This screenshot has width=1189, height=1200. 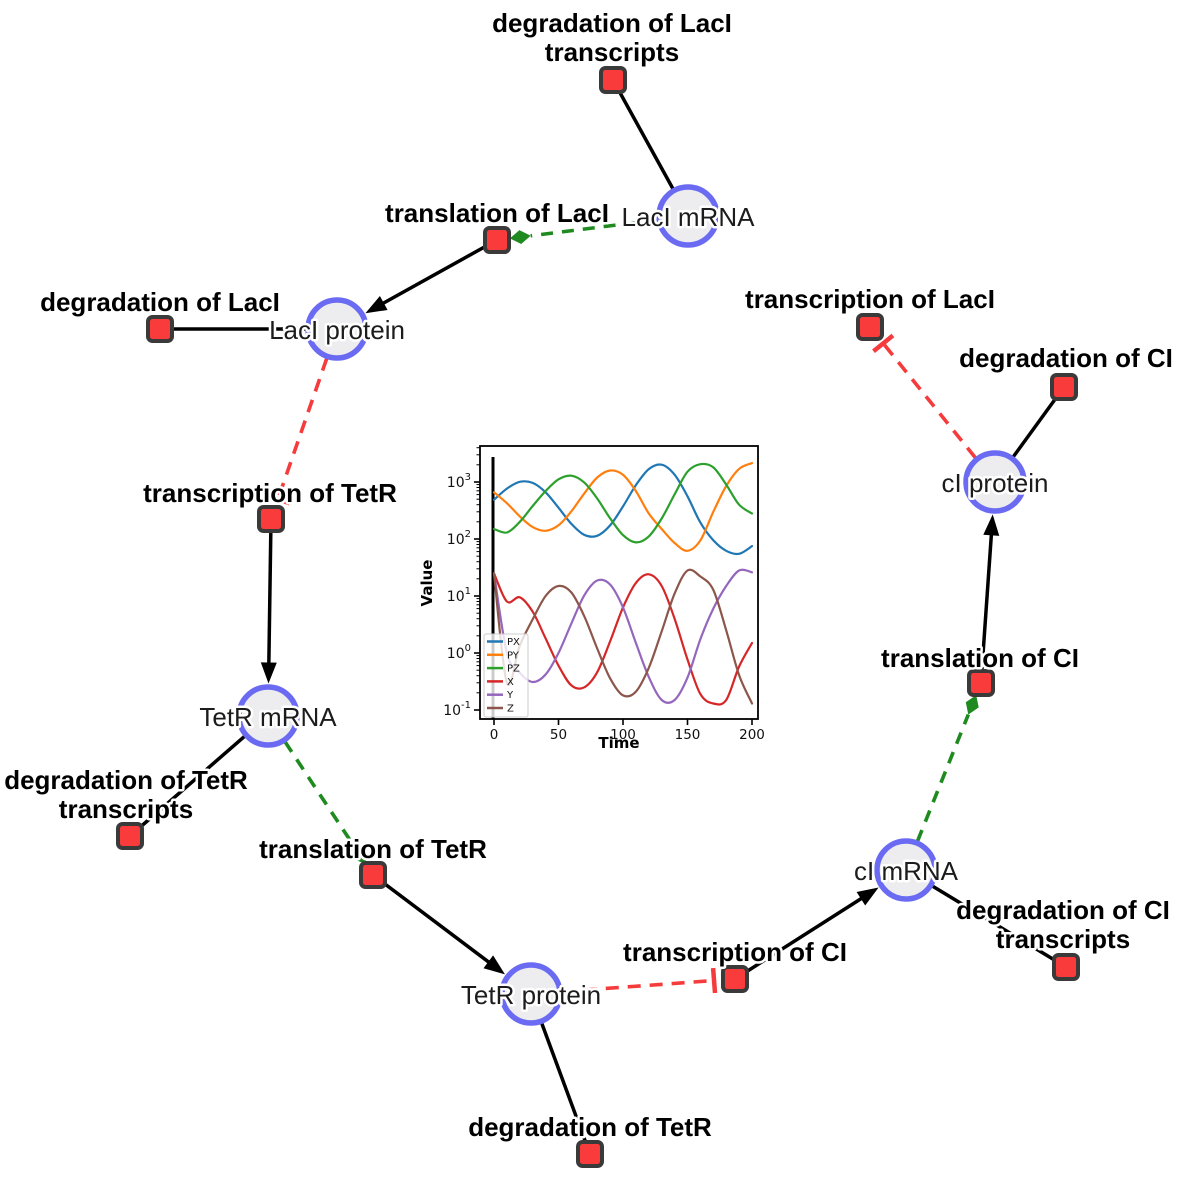 What do you see at coordinates (497, 213) in the screenshot?
I see `reaction-label-translation-laci-line1: translation of LacI` at bounding box center [497, 213].